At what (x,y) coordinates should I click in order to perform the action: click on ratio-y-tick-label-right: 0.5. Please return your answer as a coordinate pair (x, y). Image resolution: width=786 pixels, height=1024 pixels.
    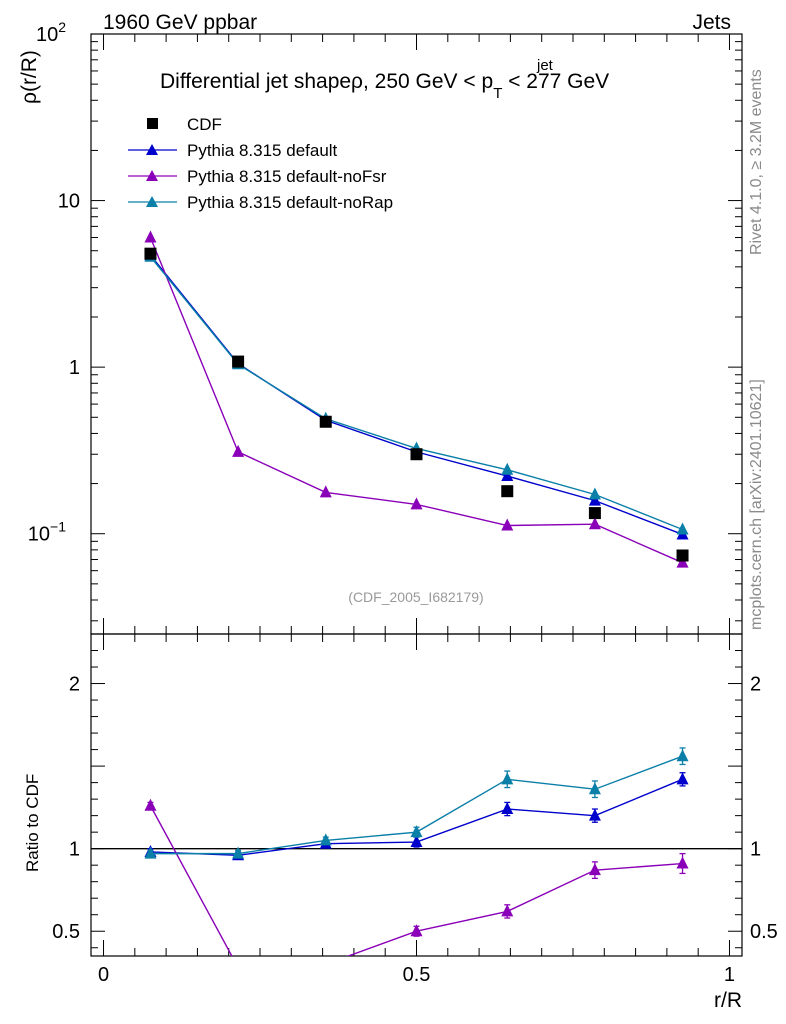
    Looking at the image, I should click on (764, 932).